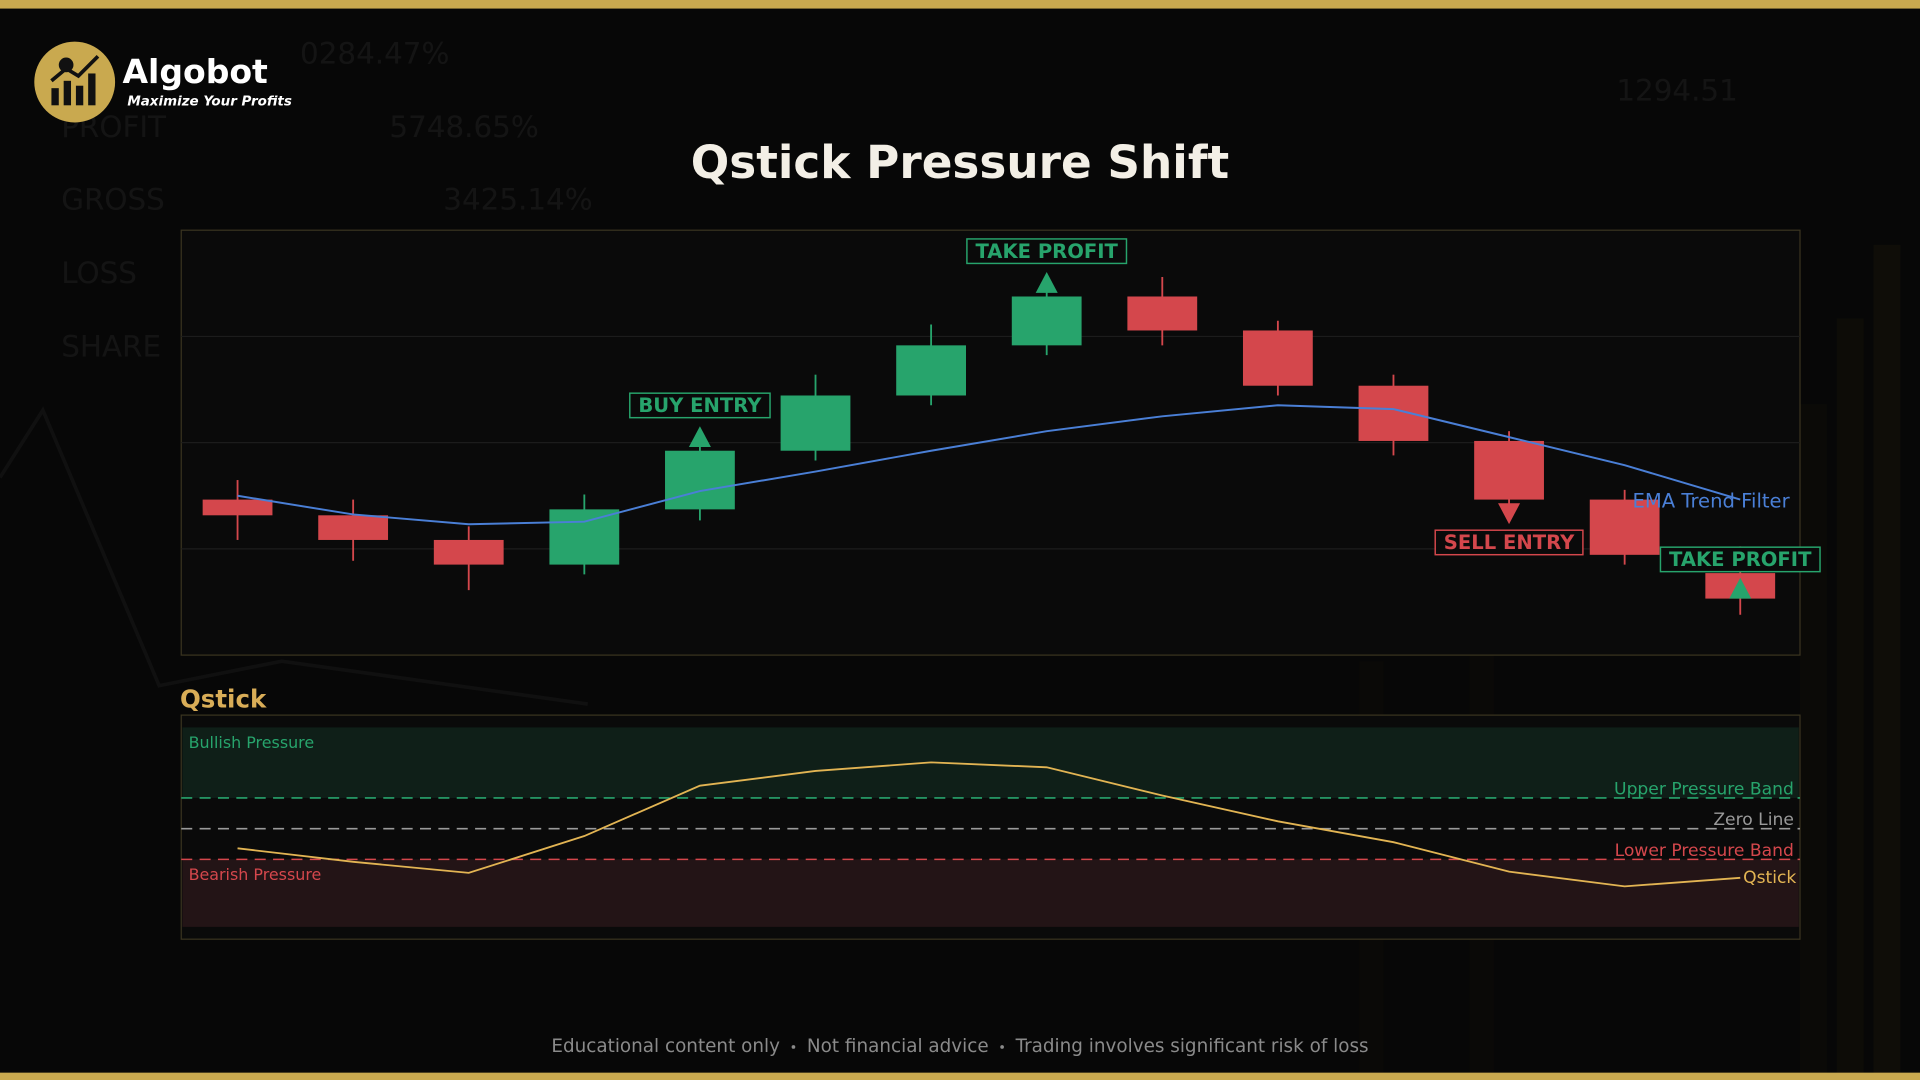  Describe the element at coordinates (1753, 820) in the screenshot. I see `band-label: Zero Line` at that location.